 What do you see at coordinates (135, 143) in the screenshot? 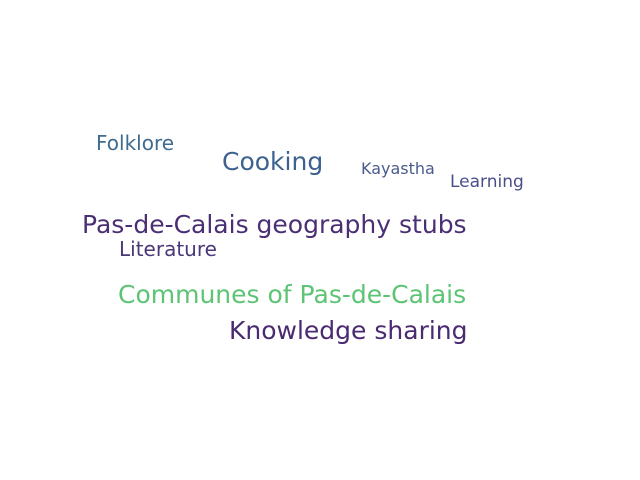
I see `word-folklore: Folklore` at bounding box center [135, 143].